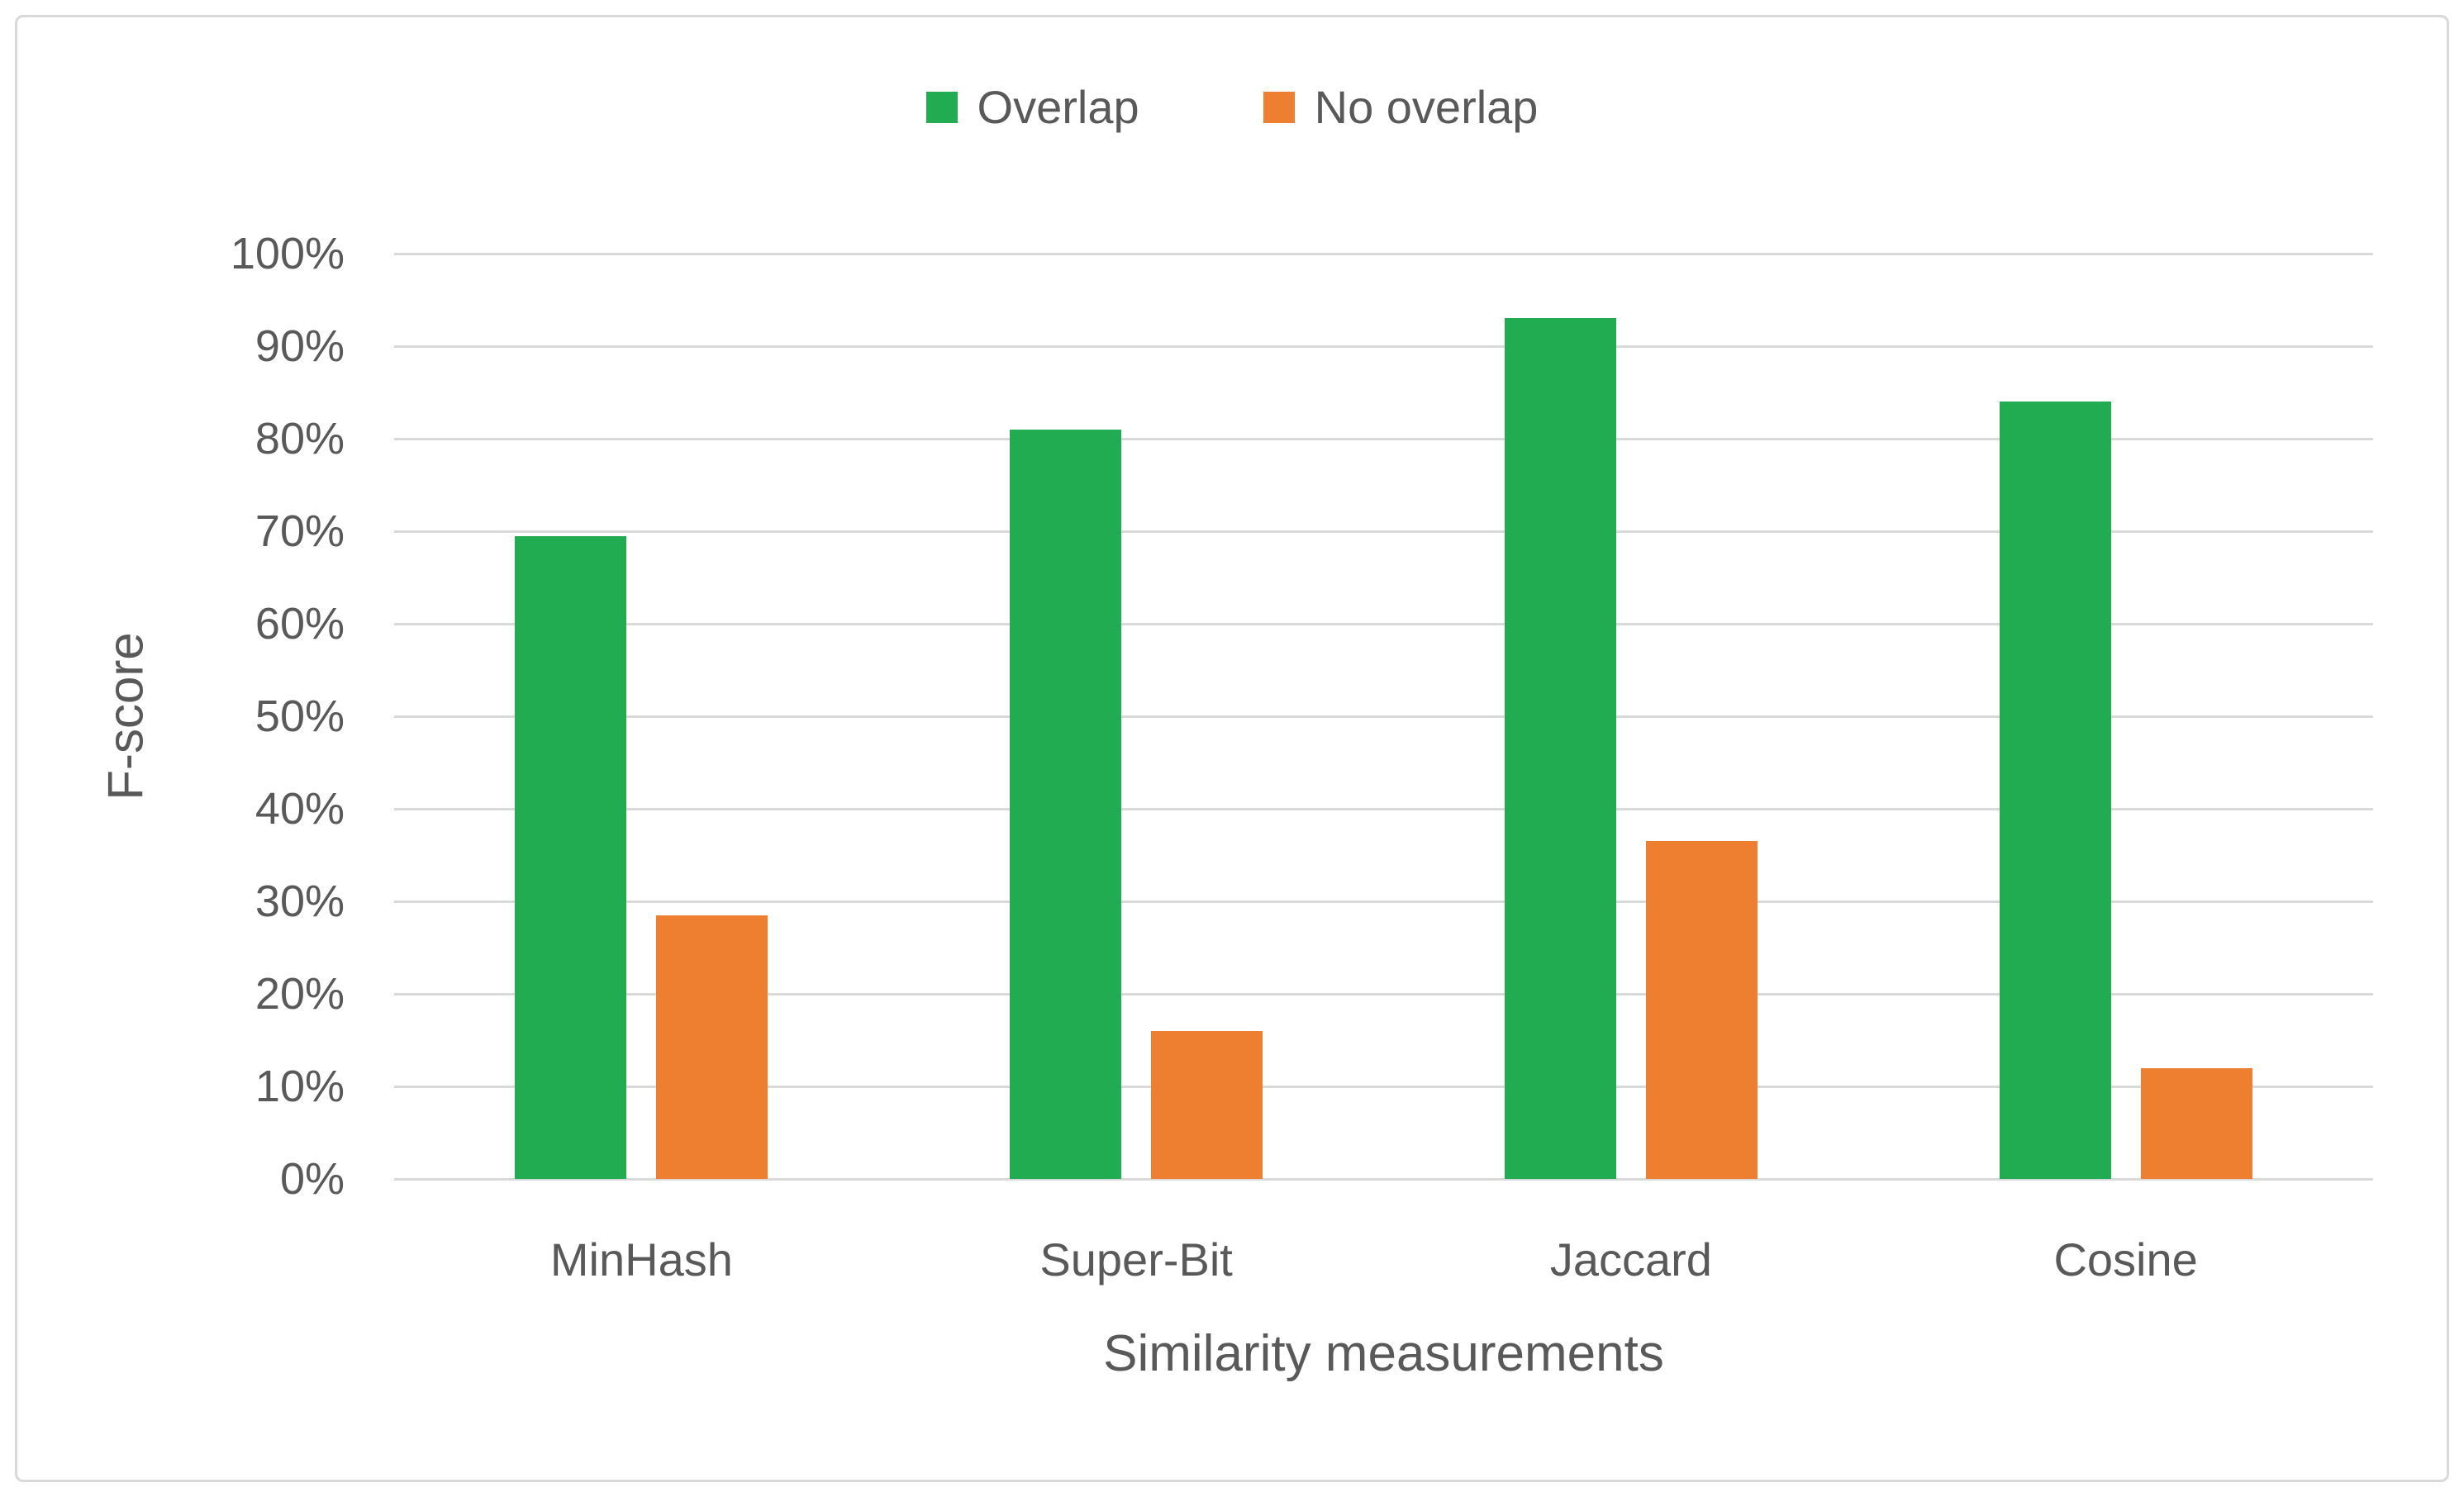 The height and width of the screenshot is (1497, 2464). Describe the element at coordinates (1207, 1104) in the screenshot. I see `bar-no-overlap-super-bit` at that location.